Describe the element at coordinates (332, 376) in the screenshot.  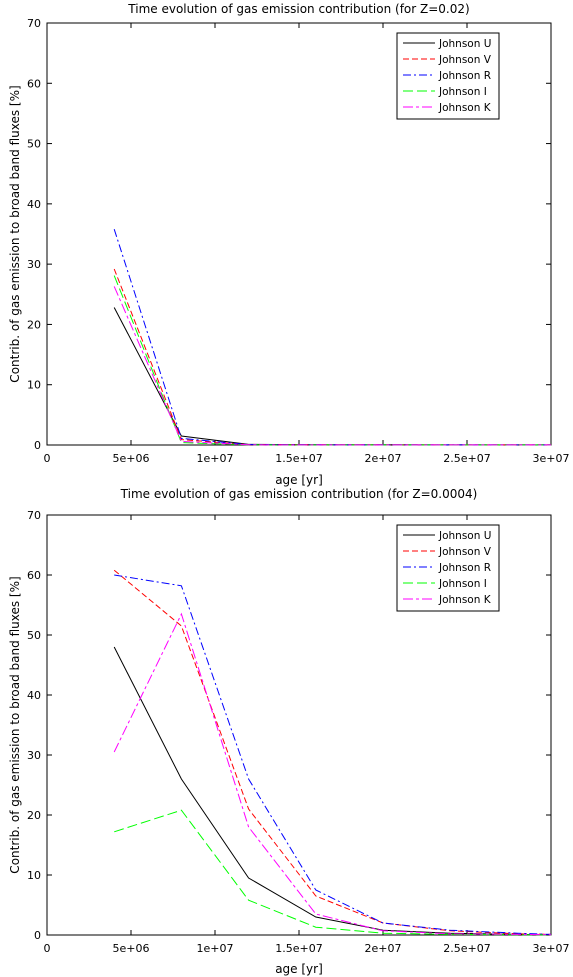
I see `series-line-johnson-u` at that location.